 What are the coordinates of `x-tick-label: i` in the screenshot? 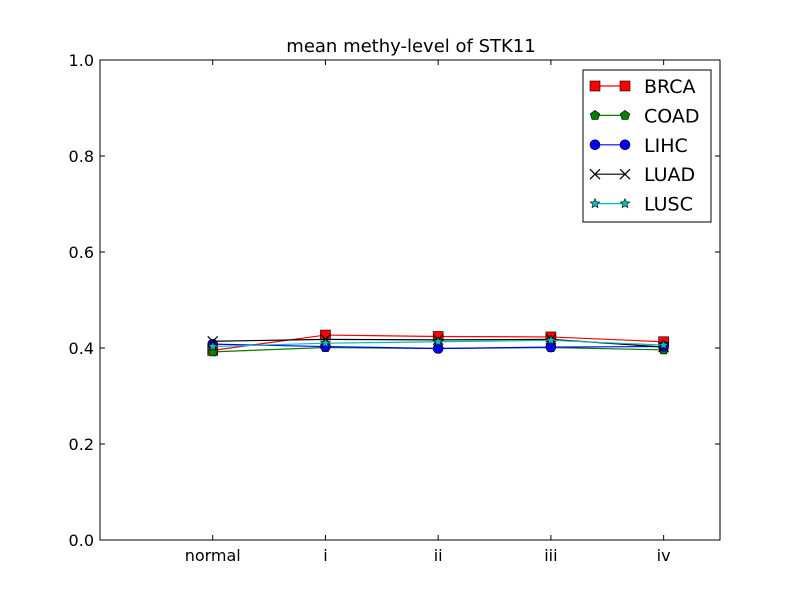 It's located at (325, 555).